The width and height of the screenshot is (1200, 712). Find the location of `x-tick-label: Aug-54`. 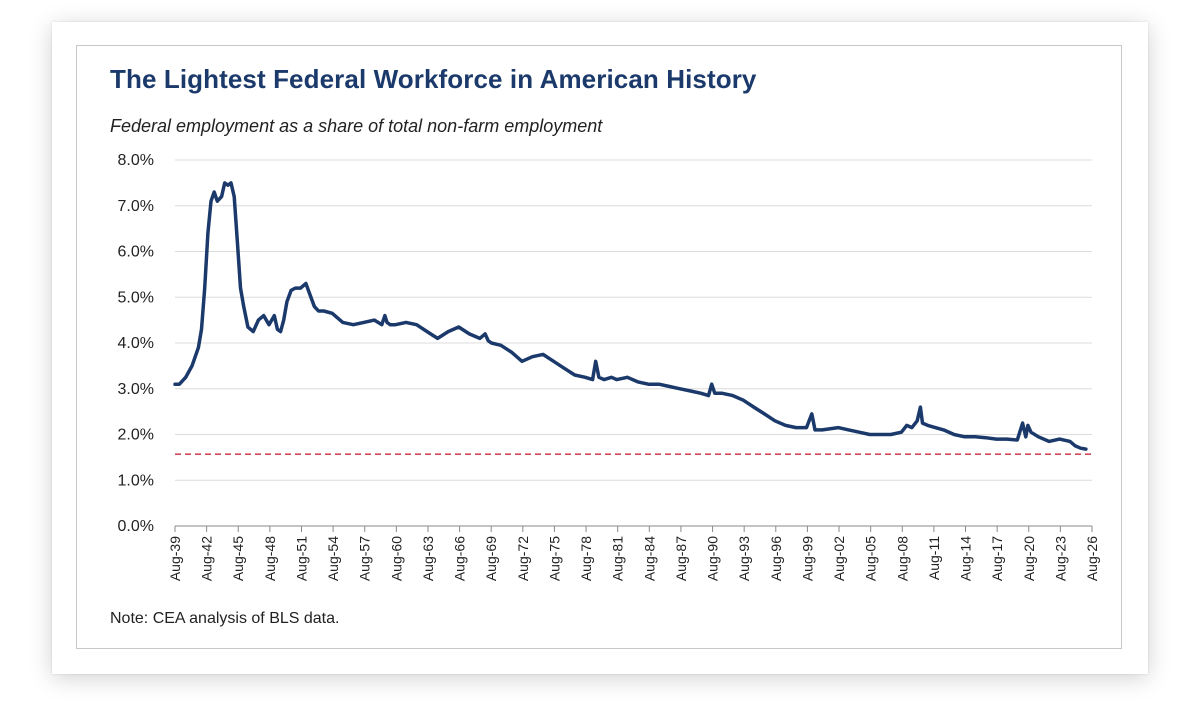

x-tick-label: Aug-54 is located at coordinates (333, 558).